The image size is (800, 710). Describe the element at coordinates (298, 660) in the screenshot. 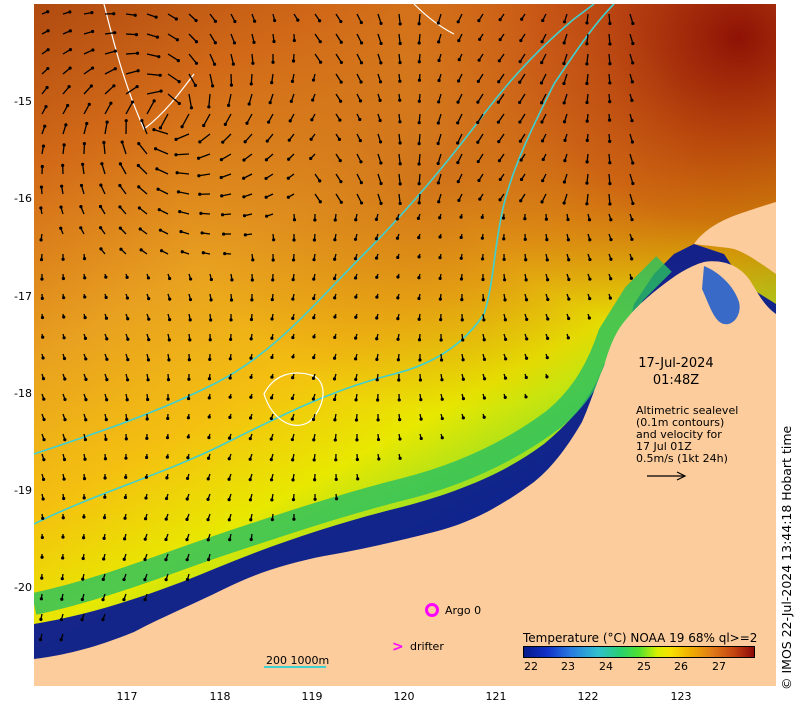

I see `contour-depth-legend: 200 1000m` at that location.